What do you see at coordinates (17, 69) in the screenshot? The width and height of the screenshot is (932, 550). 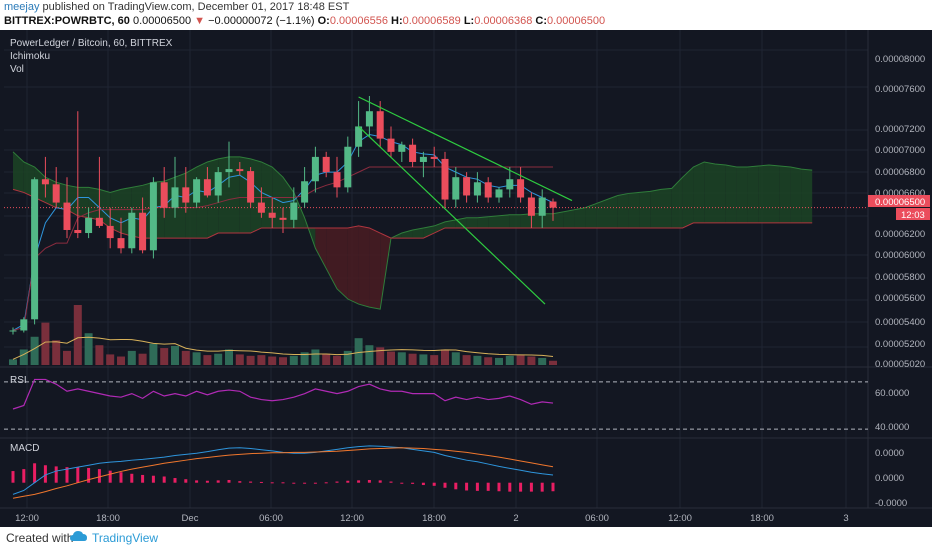 I see `volume-legend: Vol` at bounding box center [17, 69].